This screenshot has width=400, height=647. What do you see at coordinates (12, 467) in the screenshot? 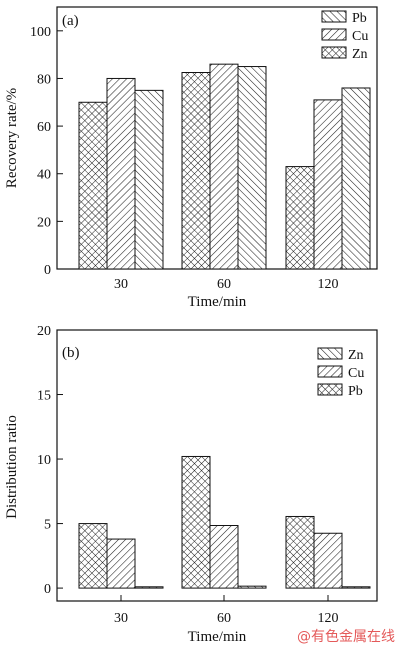
I see `y-axis-label: Distribution ratio` at bounding box center [12, 467].